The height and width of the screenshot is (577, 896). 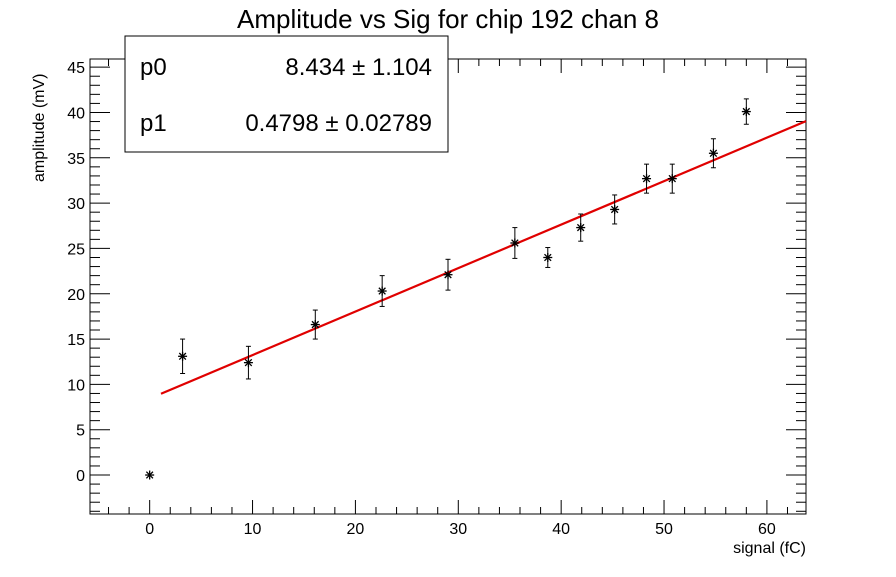 What do you see at coordinates (76, 159) in the screenshot?
I see `y-tick-label: 35` at bounding box center [76, 159].